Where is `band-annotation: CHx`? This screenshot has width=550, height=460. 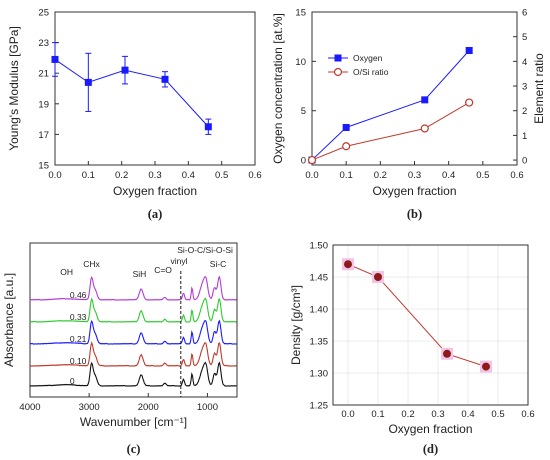 band-annotation: CHx is located at coordinates (91, 264).